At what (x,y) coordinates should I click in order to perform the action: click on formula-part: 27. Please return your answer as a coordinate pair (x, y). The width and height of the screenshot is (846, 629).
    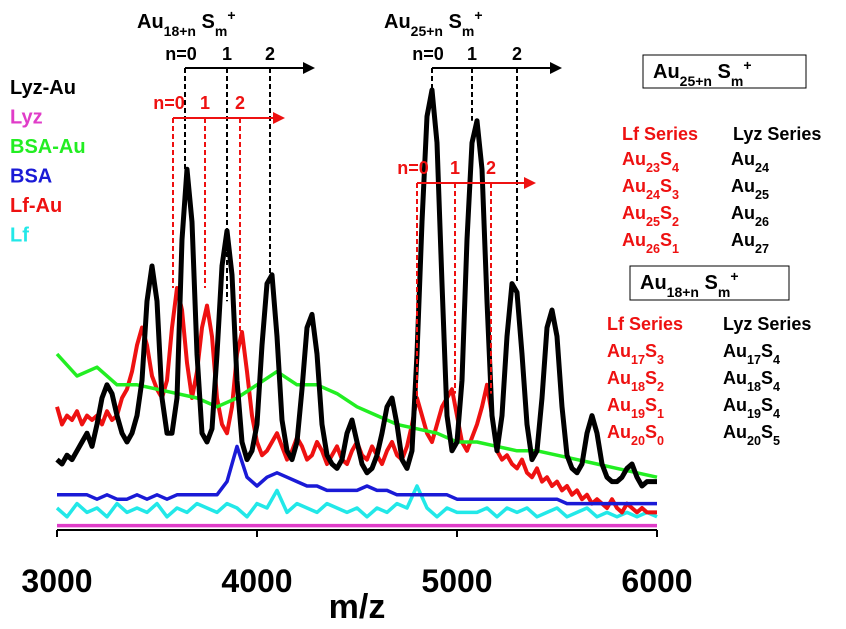
    Looking at the image, I should click on (762, 249).